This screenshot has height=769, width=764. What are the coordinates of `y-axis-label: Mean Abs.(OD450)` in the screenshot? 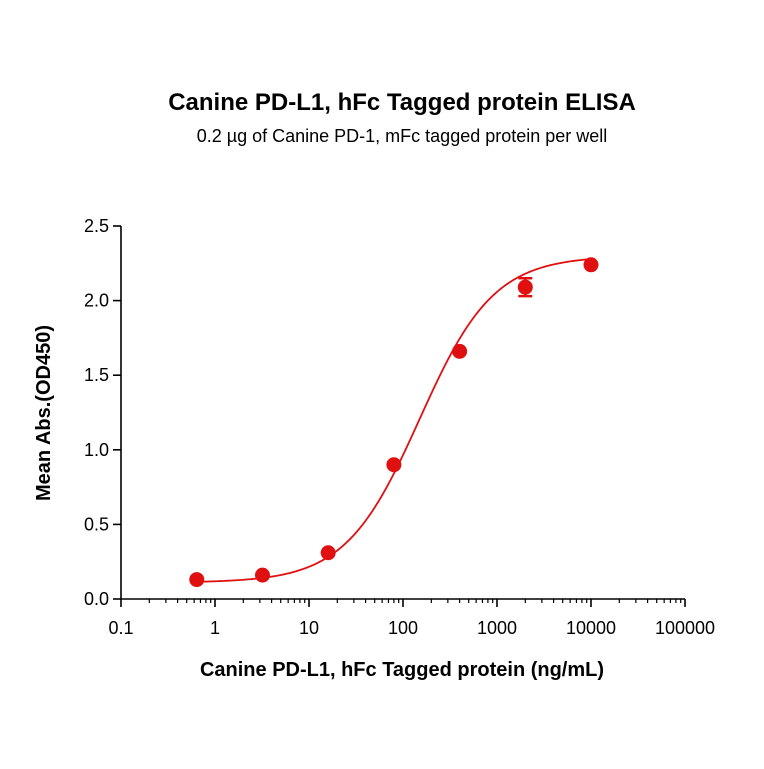 It's located at (44, 413).